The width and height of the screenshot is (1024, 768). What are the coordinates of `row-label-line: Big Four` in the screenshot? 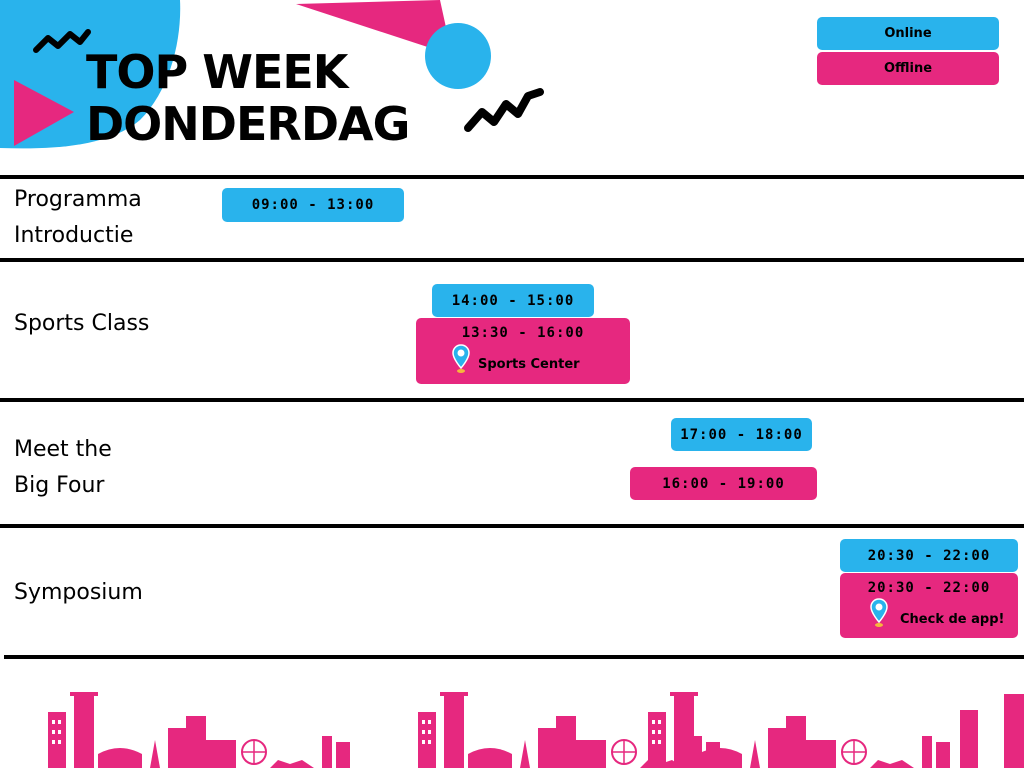 It's located at (59, 485).